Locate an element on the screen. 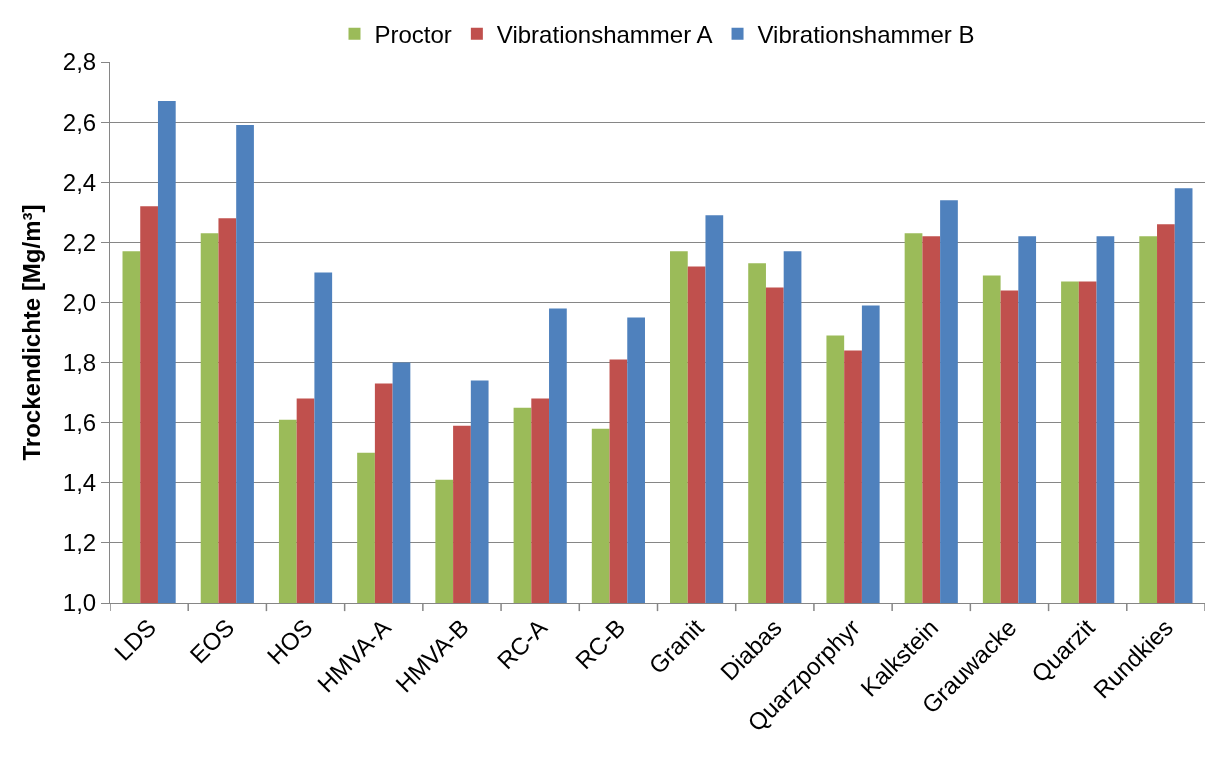  y-tick-label: 1,2 is located at coordinates (79, 543).